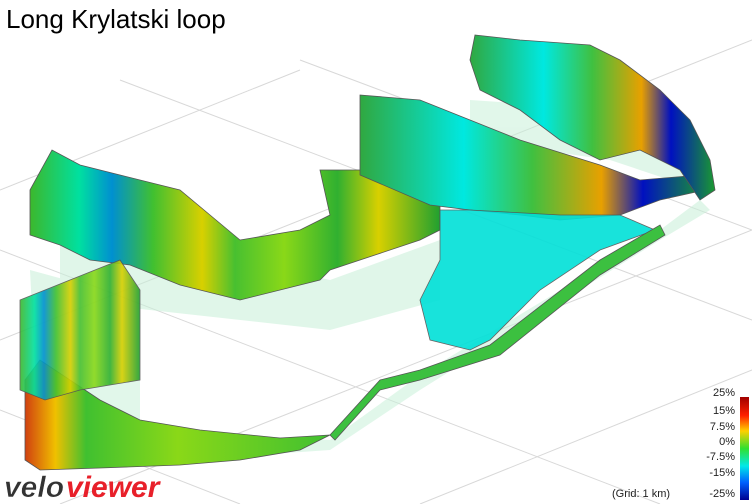 This screenshot has width=752, height=504. I want to click on grid-note: (Grid: 1 km), so click(641, 494).